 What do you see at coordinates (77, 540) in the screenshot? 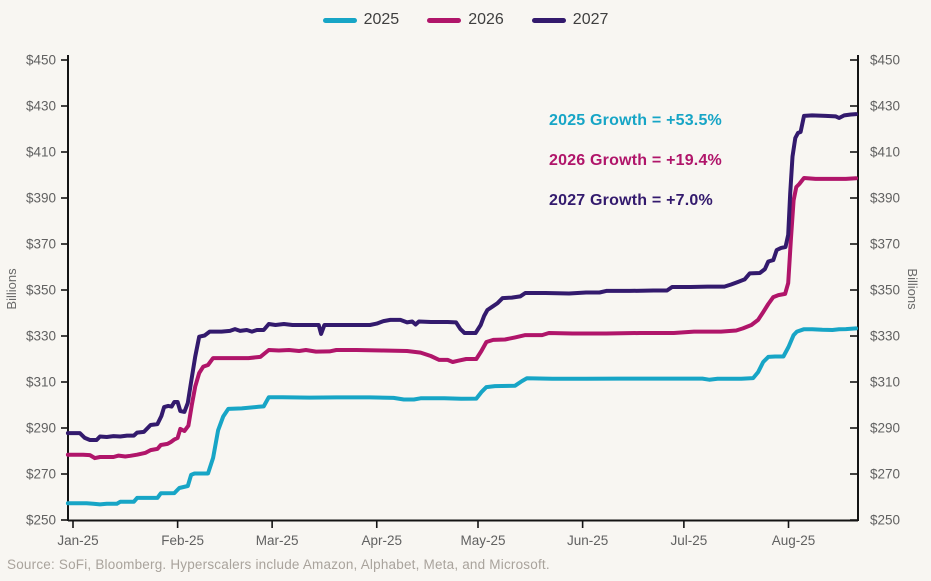
I see `x-tick-label: Jan-25` at bounding box center [77, 540].